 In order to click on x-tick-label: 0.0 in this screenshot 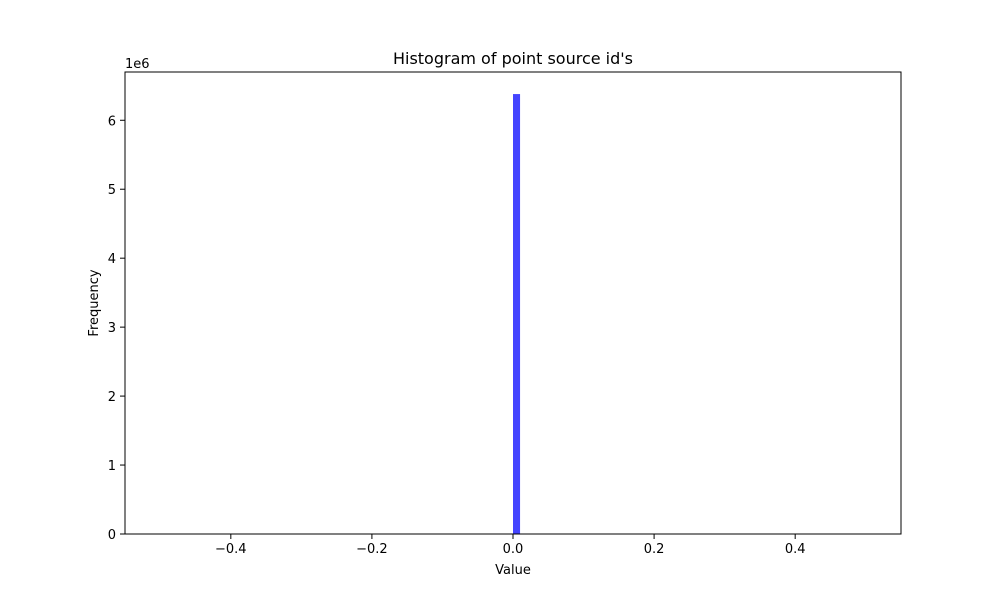, I will do `click(513, 549)`.